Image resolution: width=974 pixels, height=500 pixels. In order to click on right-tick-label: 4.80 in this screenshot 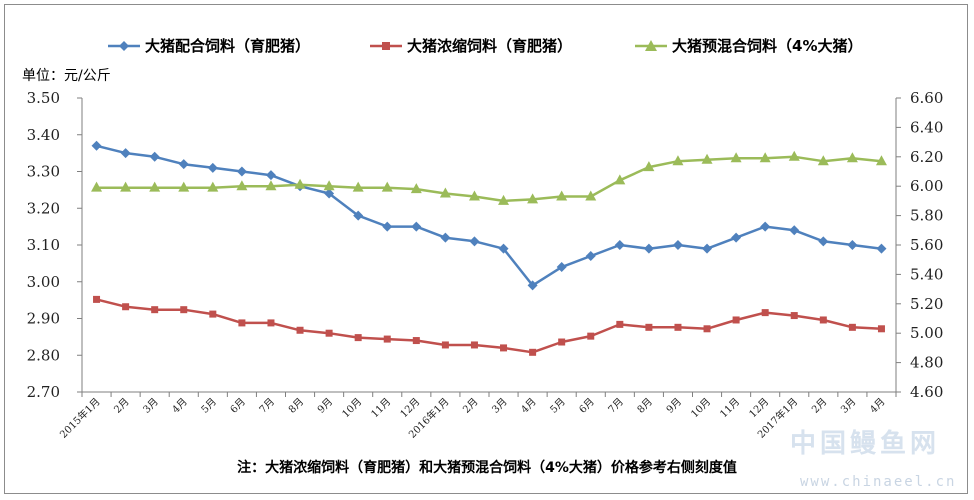, I will do `click(926, 363)`.